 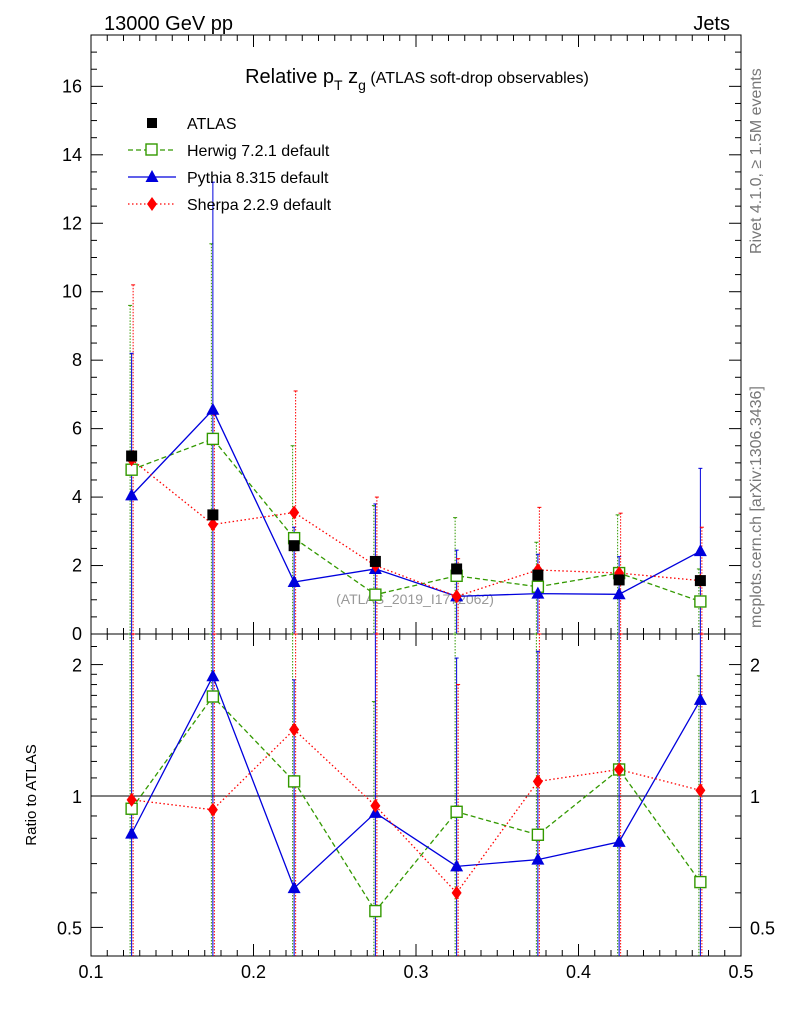 What do you see at coordinates (755, 666) in the screenshot?
I see `ratio-y-tick-label-right: 2` at bounding box center [755, 666].